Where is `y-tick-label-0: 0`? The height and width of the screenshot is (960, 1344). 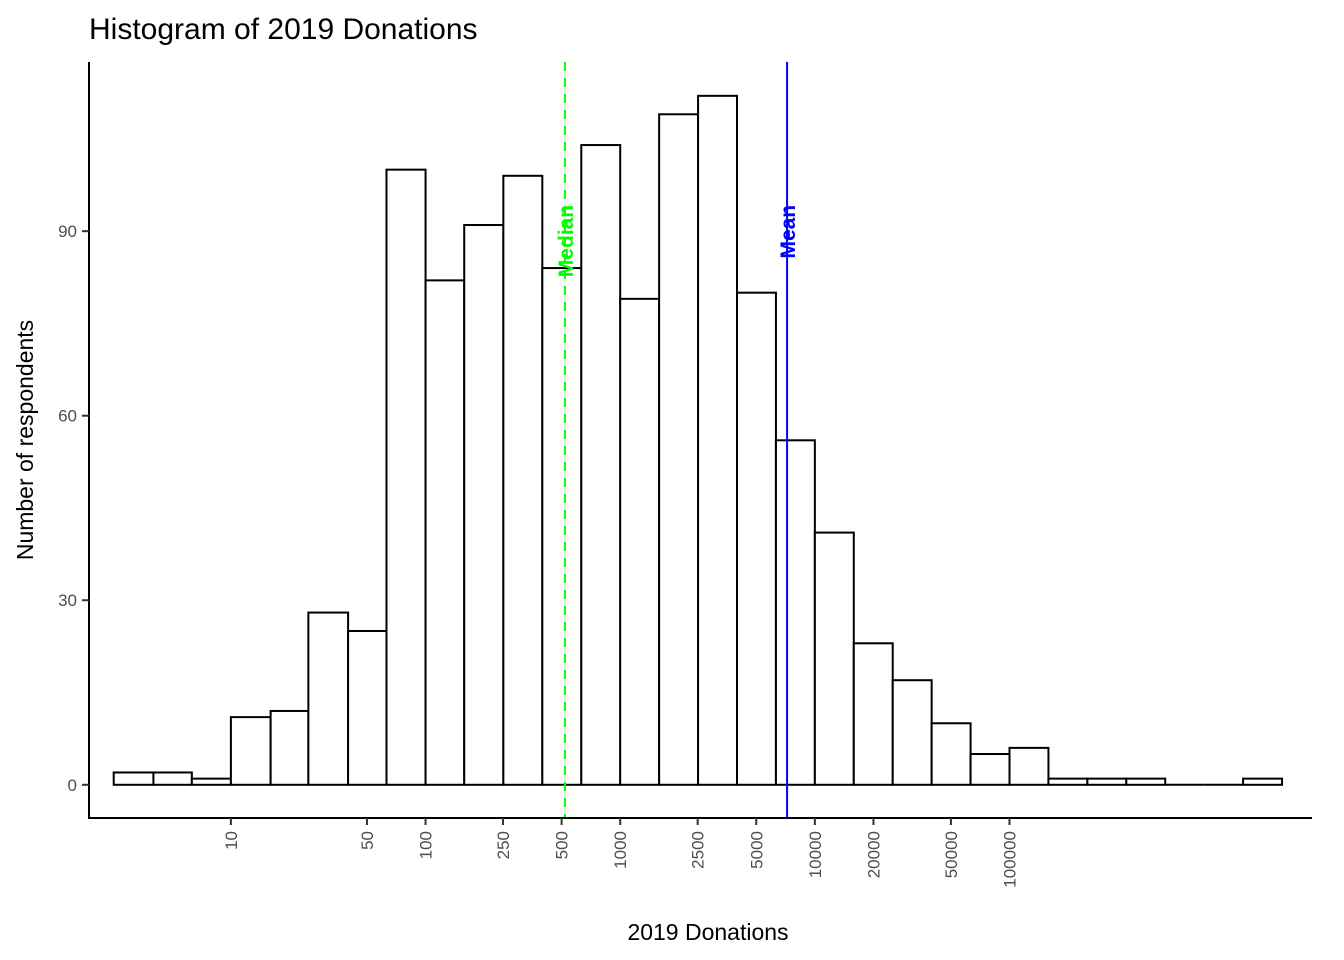
y-tick-label-0: 0 is located at coordinates (72, 785).